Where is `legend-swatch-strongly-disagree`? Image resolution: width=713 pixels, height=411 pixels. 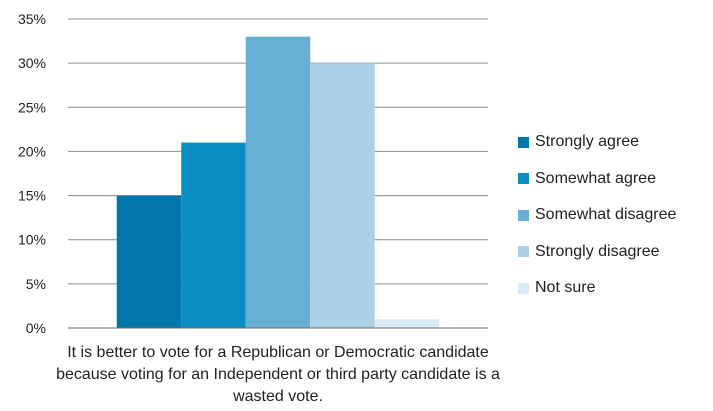 legend-swatch-strongly-disagree is located at coordinates (523, 252).